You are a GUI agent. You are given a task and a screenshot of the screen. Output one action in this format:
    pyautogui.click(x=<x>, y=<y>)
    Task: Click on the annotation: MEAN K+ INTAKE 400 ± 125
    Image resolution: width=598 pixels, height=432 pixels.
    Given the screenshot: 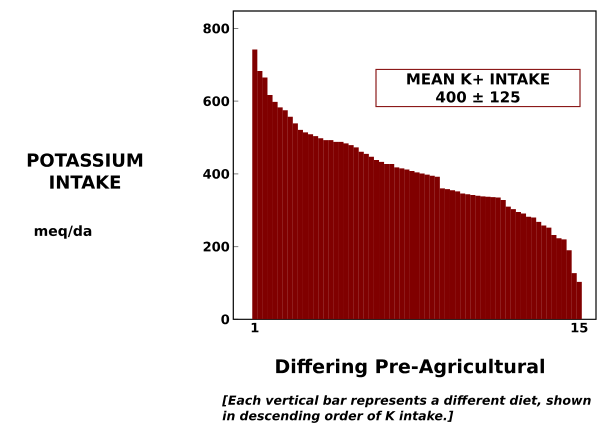 What is the action you would take?
    pyautogui.click(x=478, y=88)
    